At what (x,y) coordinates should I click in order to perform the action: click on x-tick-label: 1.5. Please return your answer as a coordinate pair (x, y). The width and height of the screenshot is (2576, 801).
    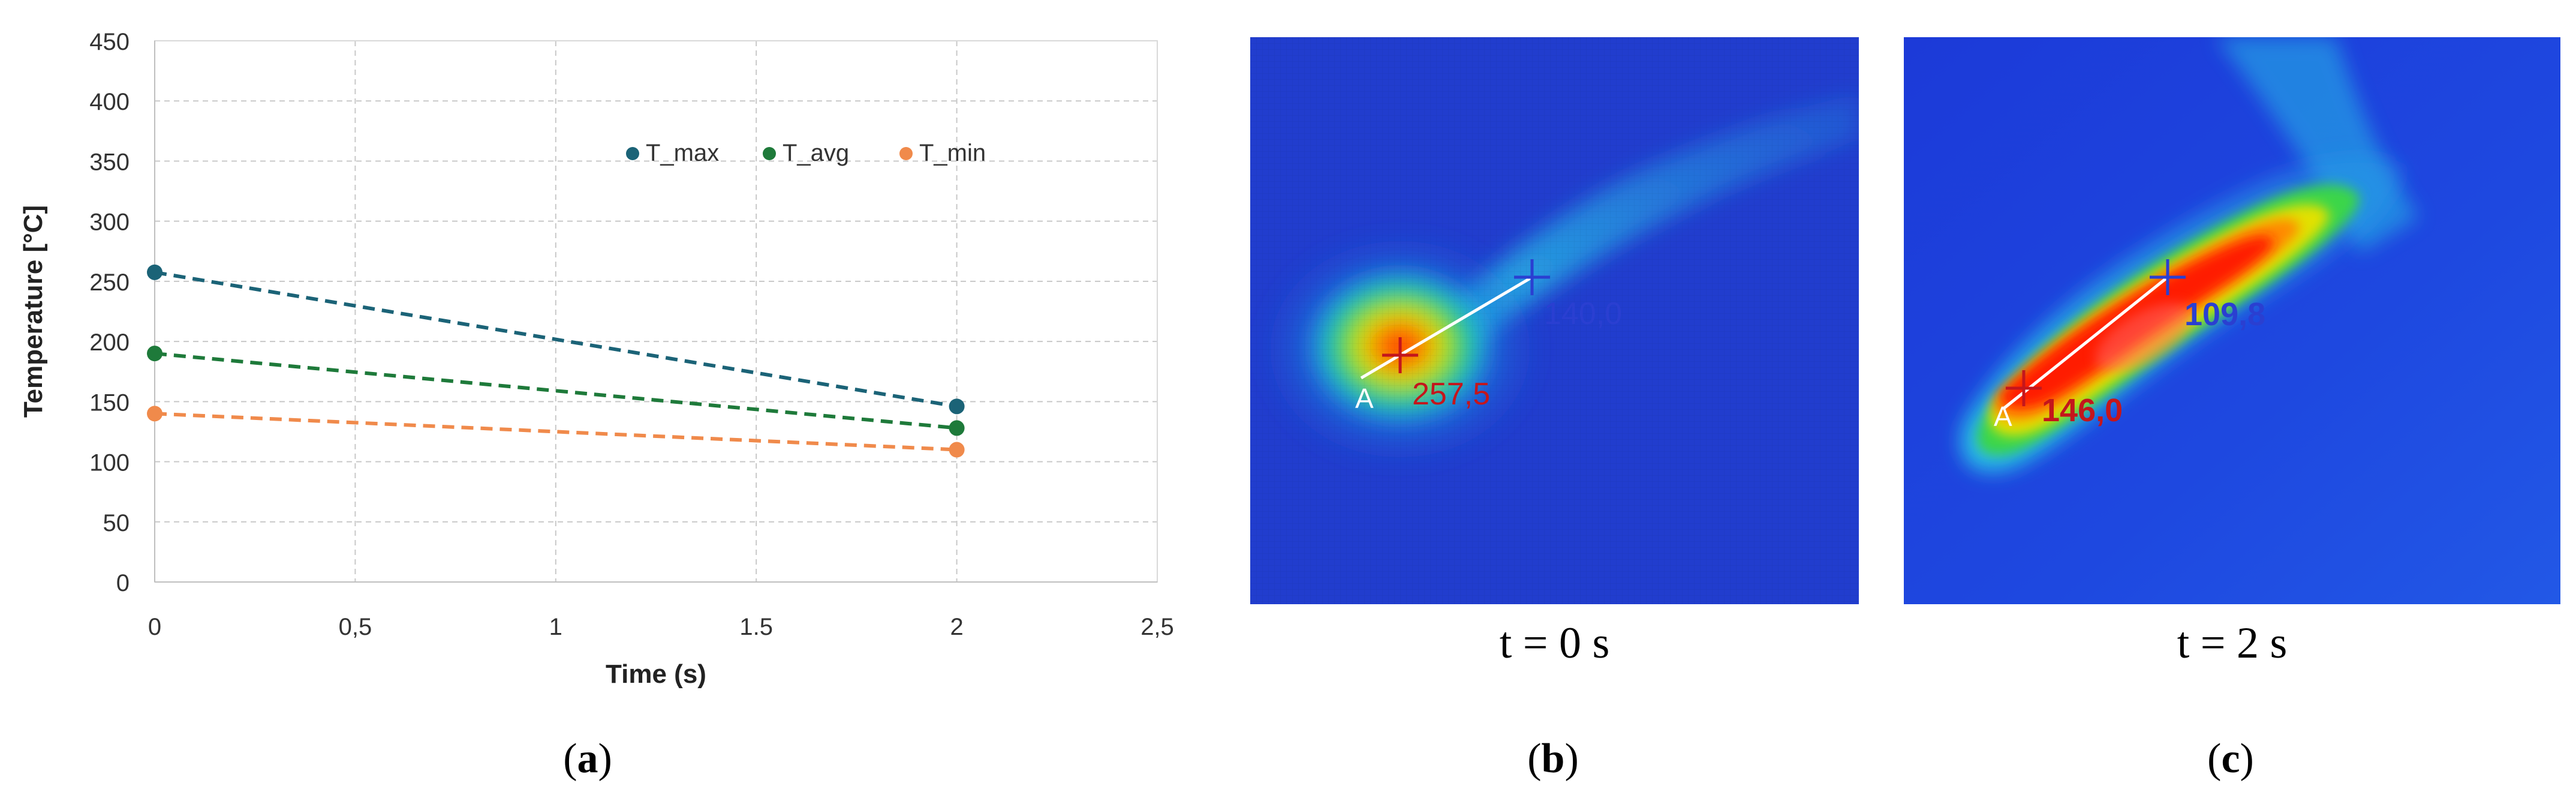
    Looking at the image, I should click on (756, 627).